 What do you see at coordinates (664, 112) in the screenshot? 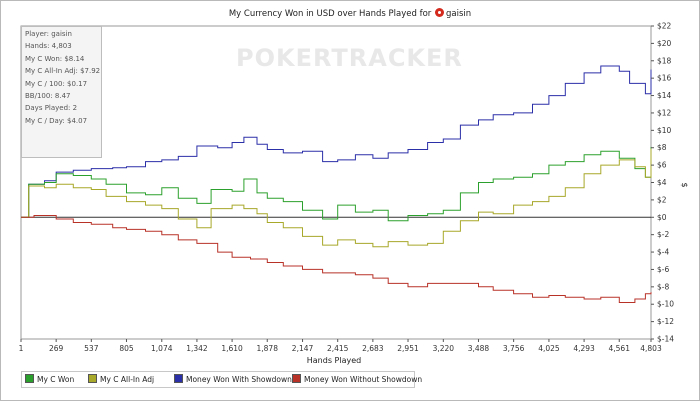
I see `y-tick-label: $12` at bounding box center [664, 112].